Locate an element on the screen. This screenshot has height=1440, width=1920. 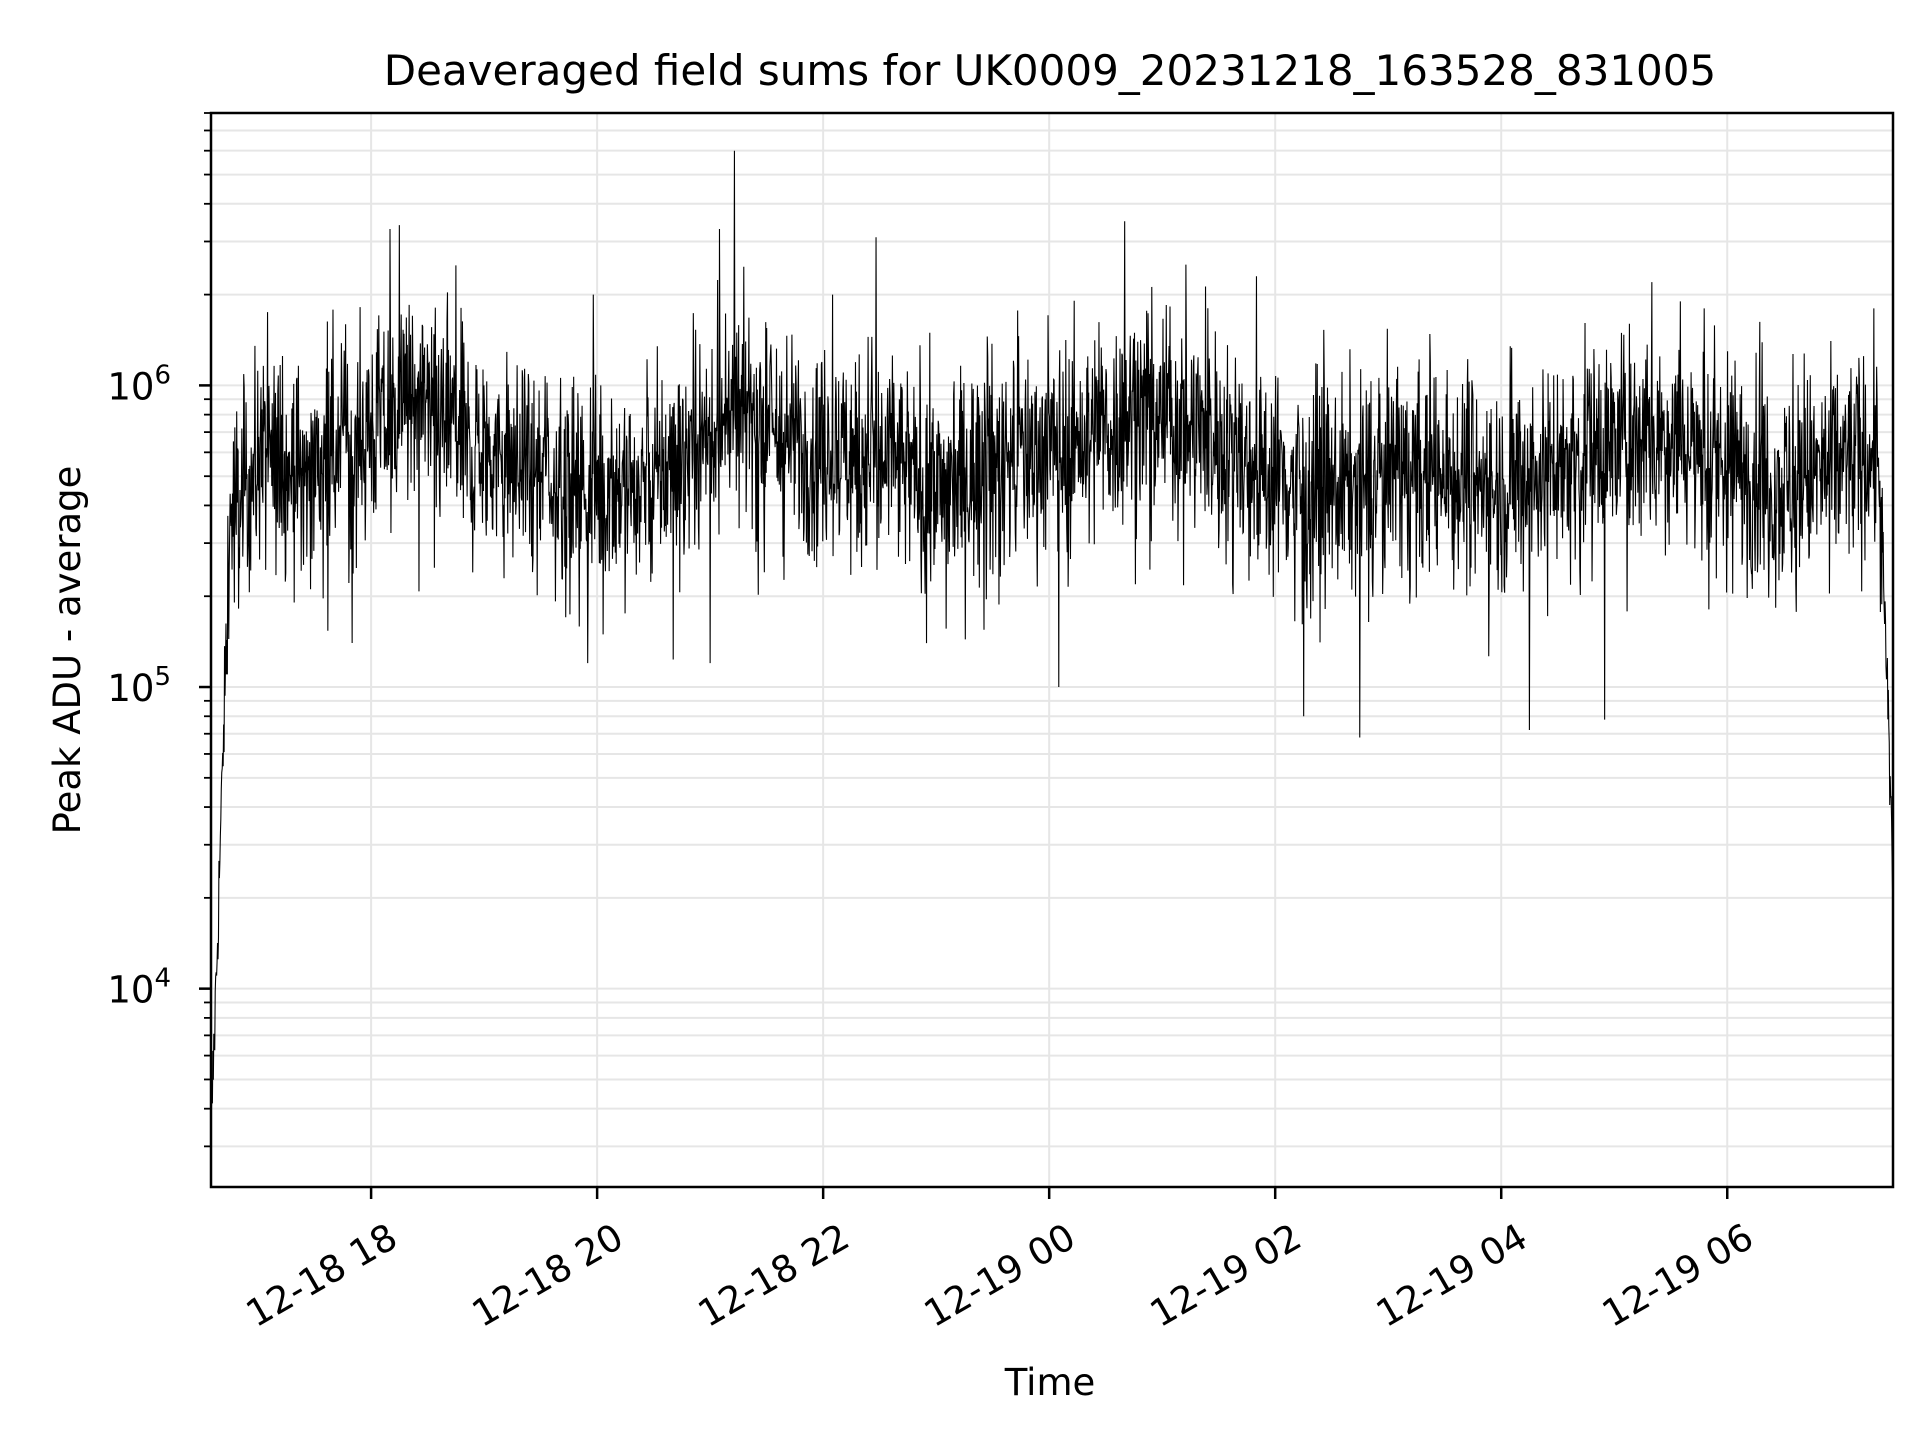
y-tick-label: 106 is located at coordinates (139, 384).